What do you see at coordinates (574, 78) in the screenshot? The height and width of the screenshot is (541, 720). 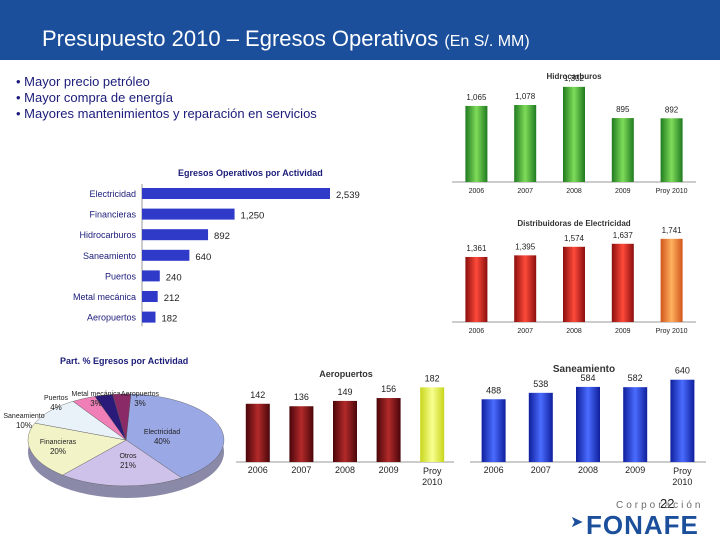 I see `data-label: 1,332` at bounding box center [574, 78].